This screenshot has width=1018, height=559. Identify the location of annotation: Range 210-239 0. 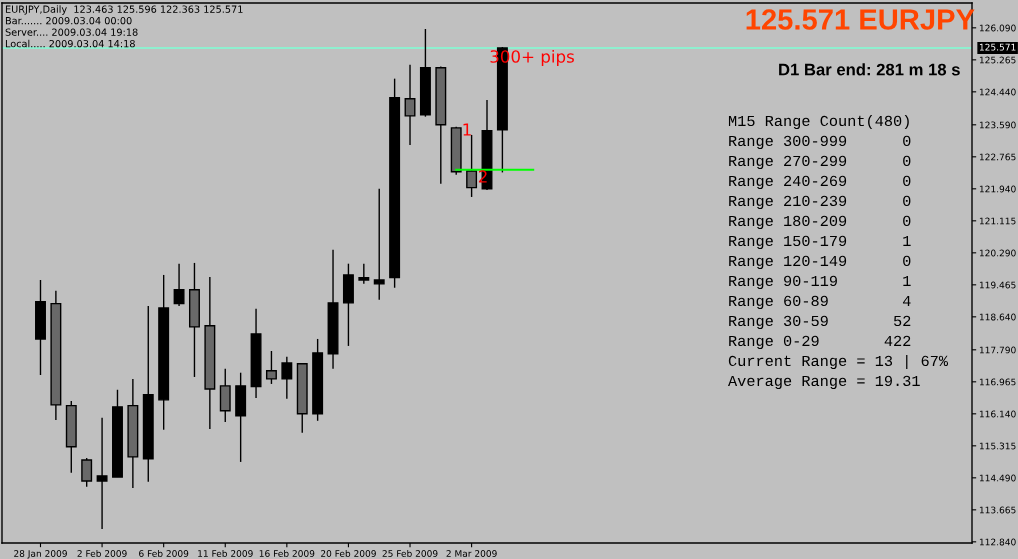
(820, 202).